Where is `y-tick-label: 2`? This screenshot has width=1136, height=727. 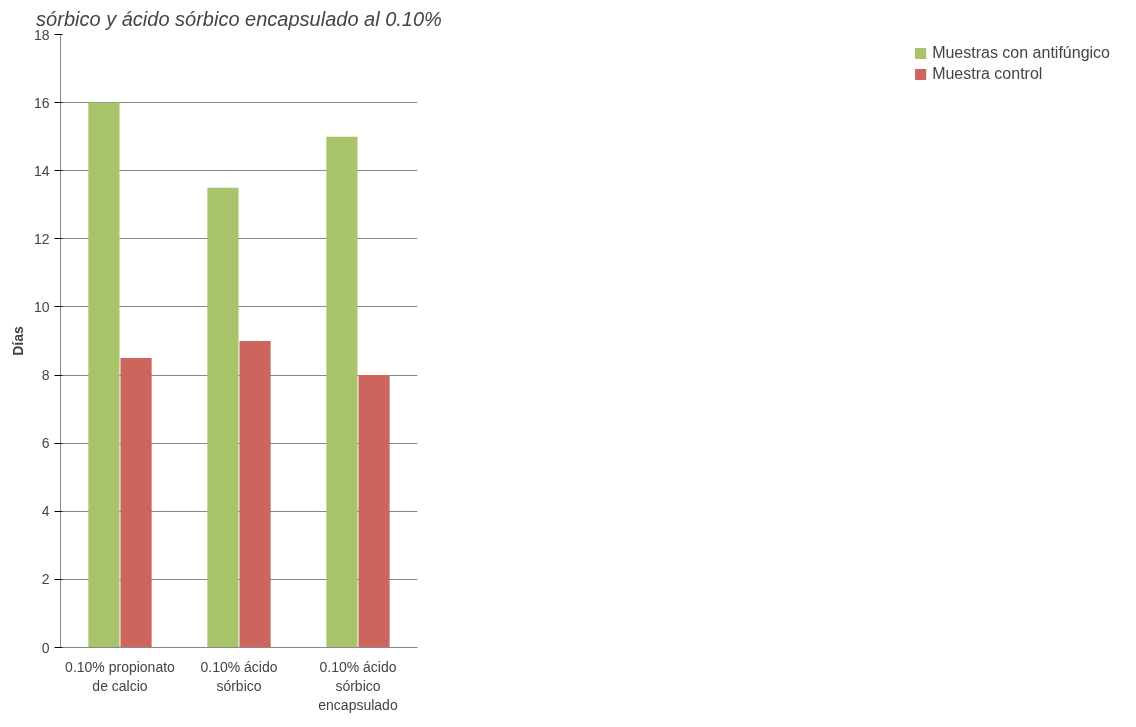 y-tick-label: 2 is located at coordinates (45, 579).